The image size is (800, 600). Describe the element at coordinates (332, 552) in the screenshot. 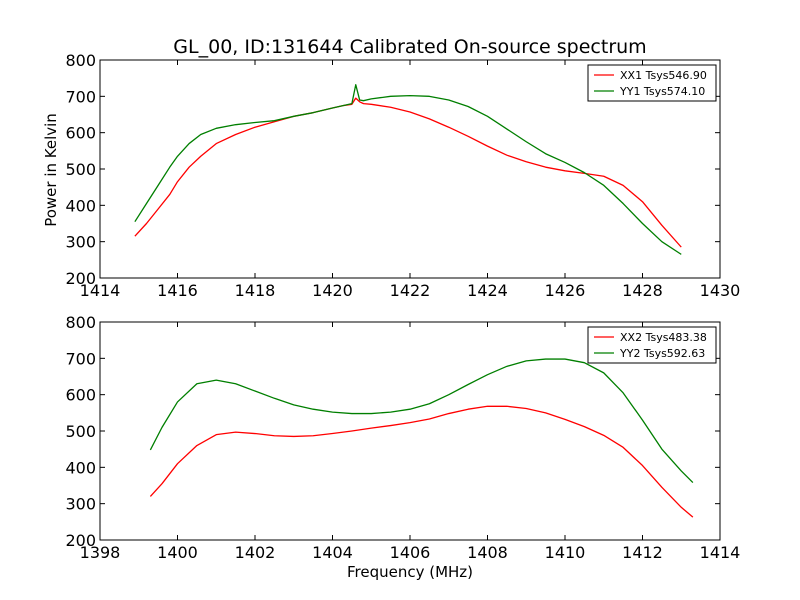

I see `x-tick-label: 1404` at that location.